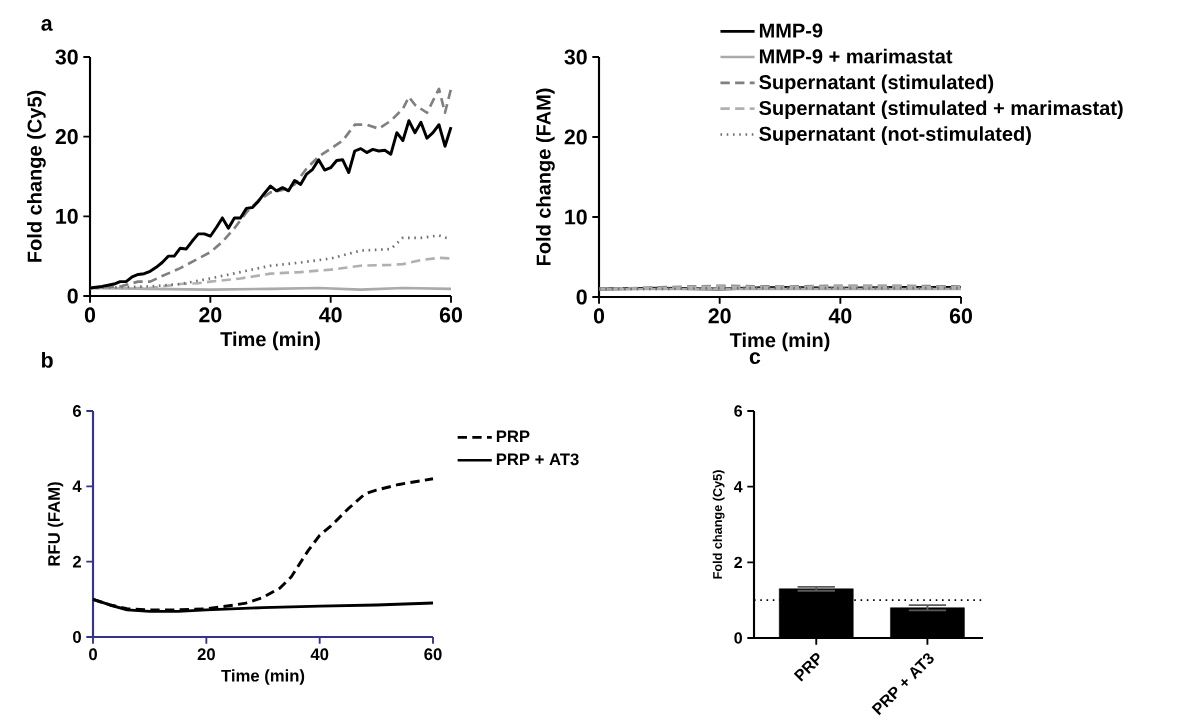 The height and width of the screenshot is (722, 1184). Describe the element at coordinates (47, 359) in the screenshot. I see `text: b` at that location.